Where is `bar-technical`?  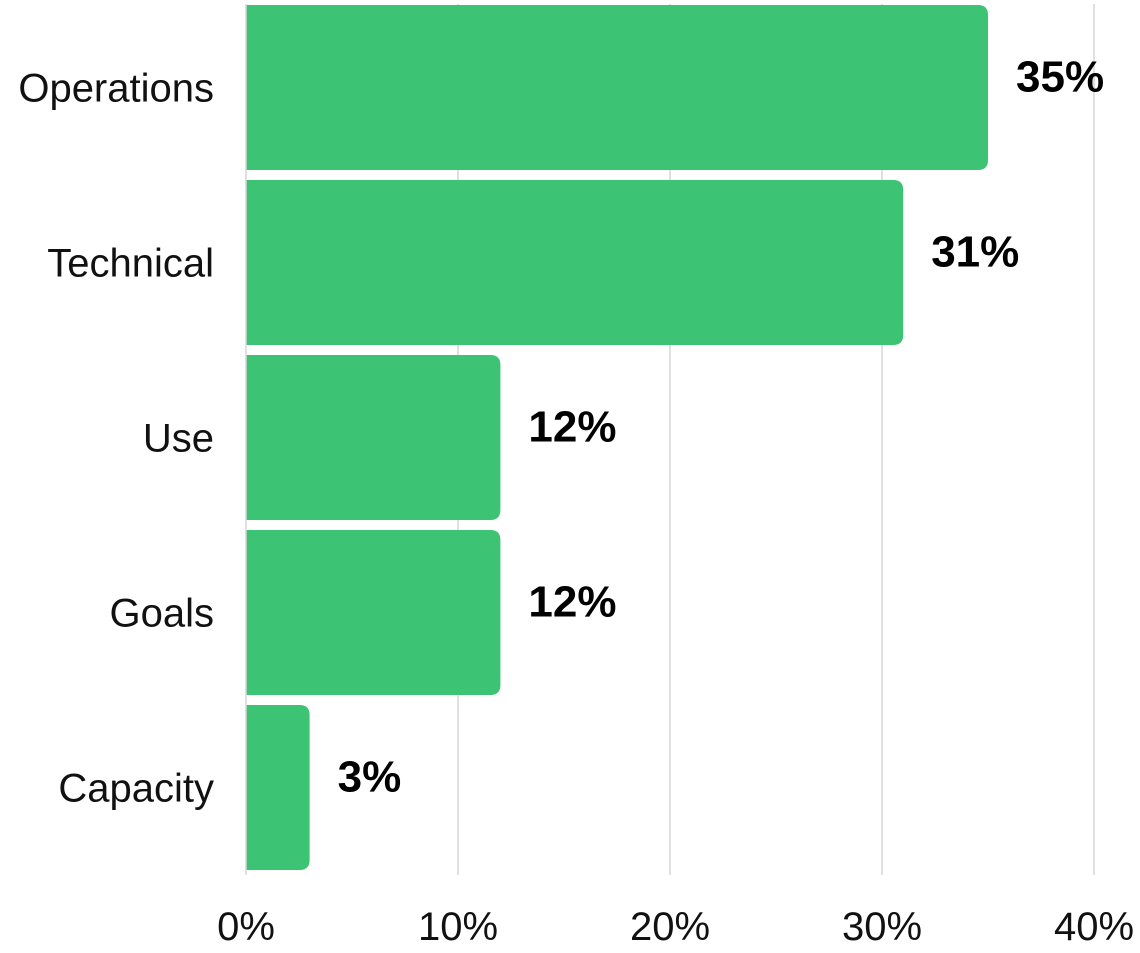
bar-technical is located at coordinates (575, 262).